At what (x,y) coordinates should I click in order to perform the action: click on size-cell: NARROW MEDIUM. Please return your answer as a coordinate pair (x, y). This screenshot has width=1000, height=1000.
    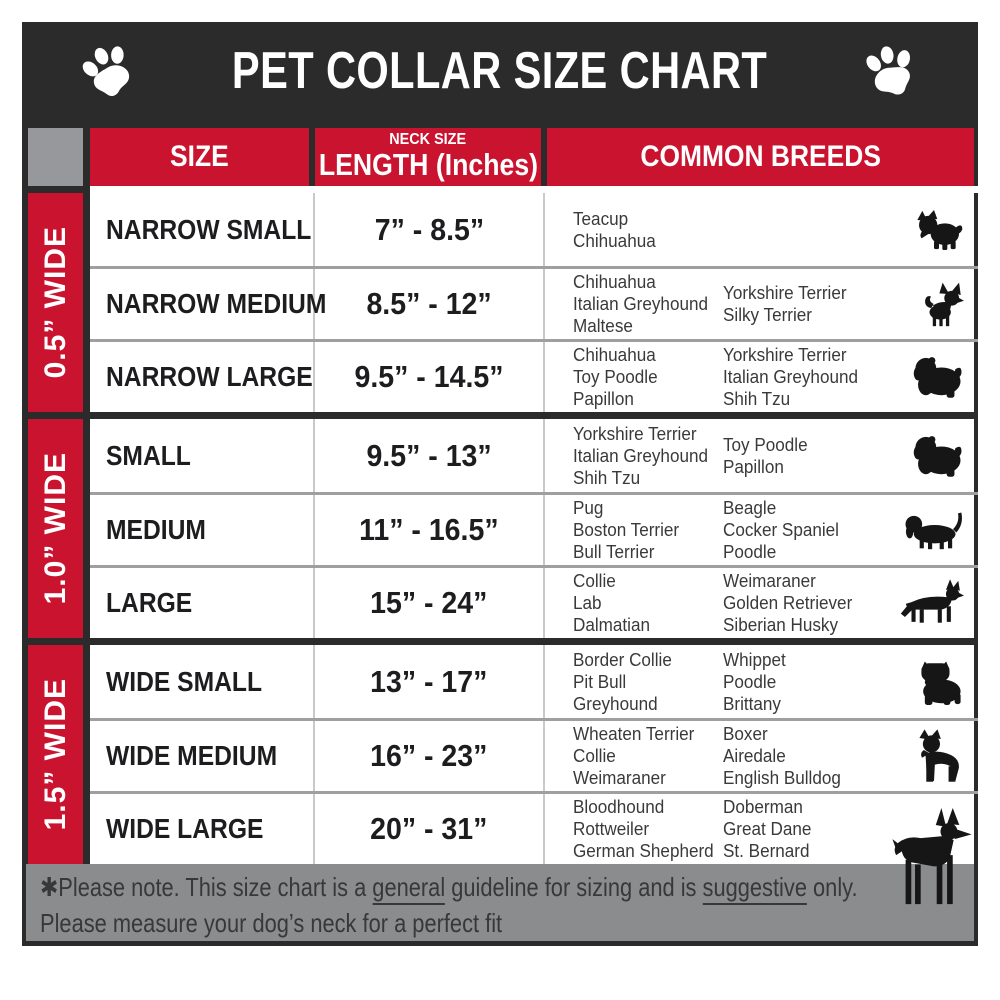
    Looking at the image, I should click on (208, 304).